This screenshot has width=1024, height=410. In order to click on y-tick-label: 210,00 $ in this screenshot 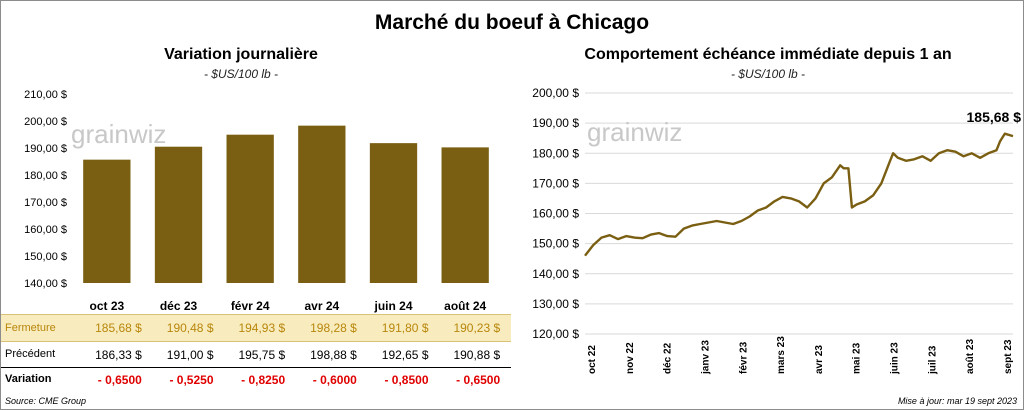, I will do `click(45, 95)`.